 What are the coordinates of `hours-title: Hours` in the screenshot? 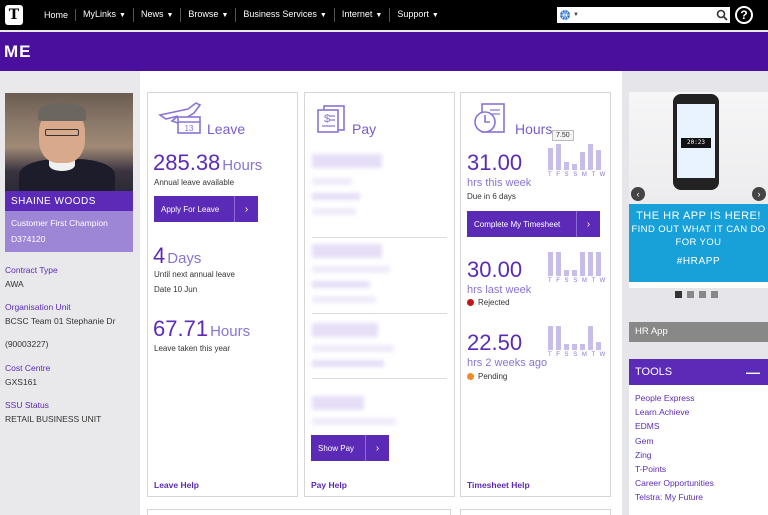 It's located at (534, 129).